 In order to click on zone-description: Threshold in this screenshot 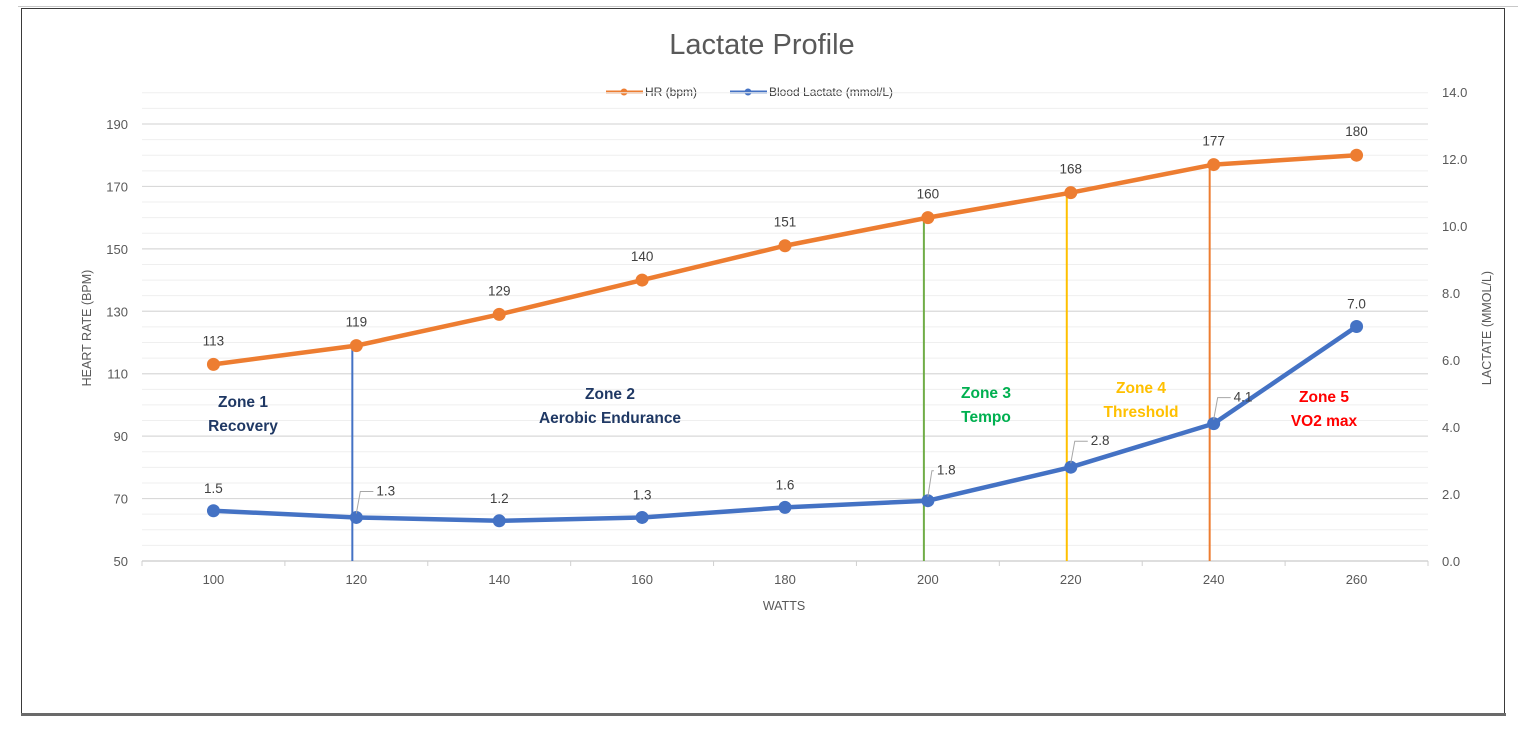, I will do `click(1141, 412)`.